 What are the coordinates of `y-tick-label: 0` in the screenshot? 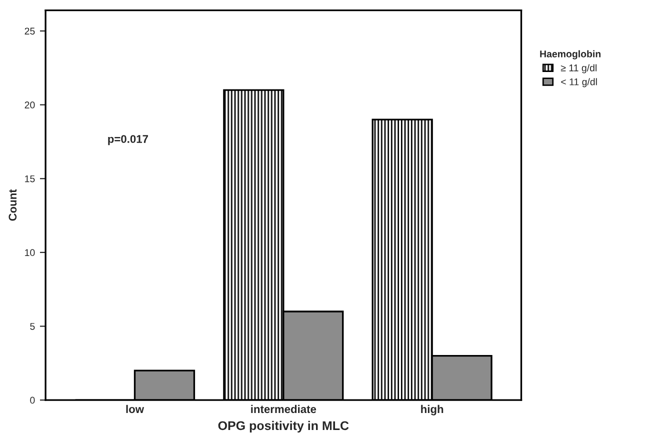 It's located at (32, 400).